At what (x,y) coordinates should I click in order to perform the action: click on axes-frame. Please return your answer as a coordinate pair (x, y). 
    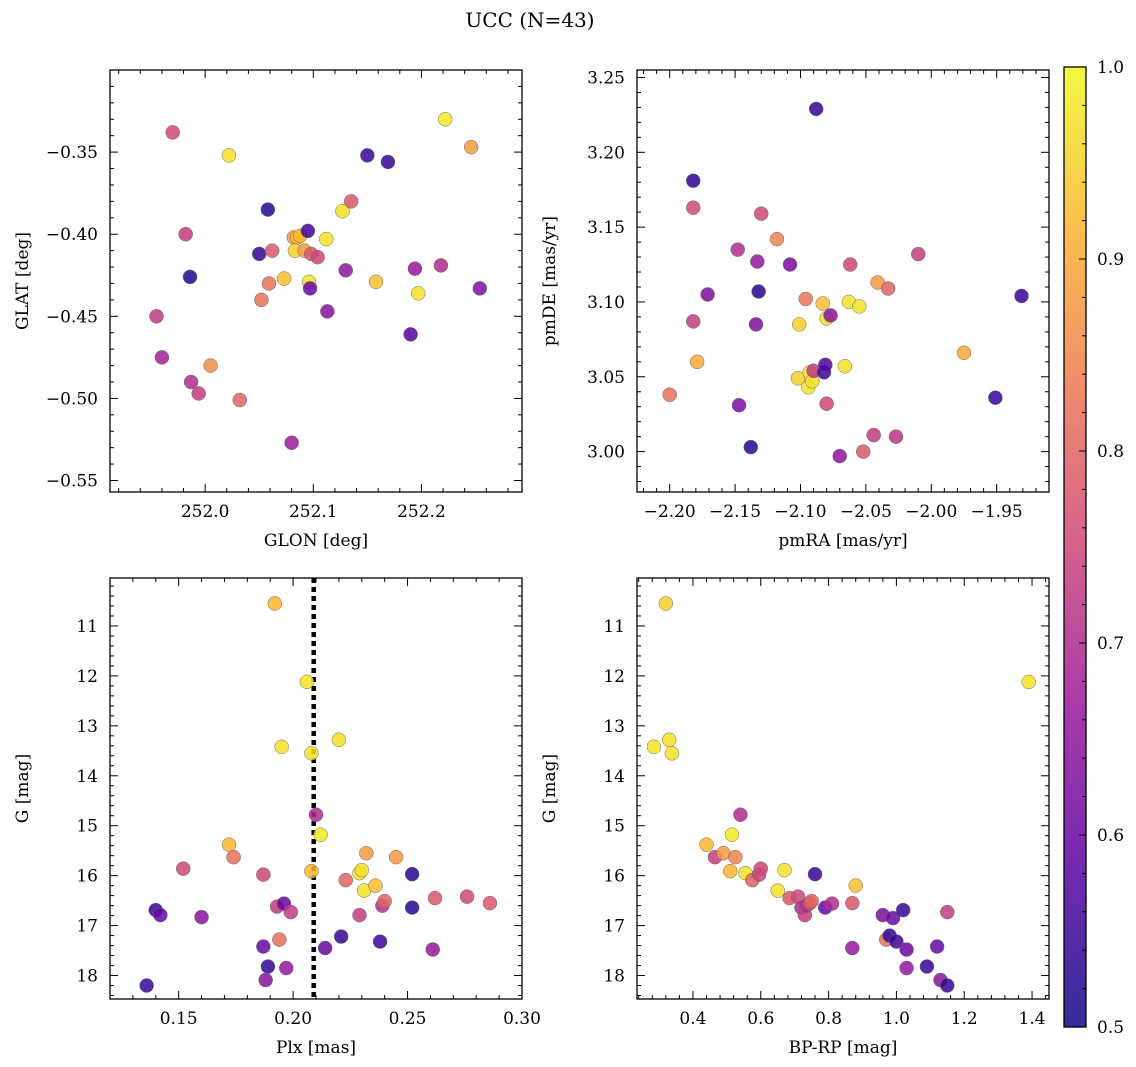
    Looking at the image, I should click on (843, 788).